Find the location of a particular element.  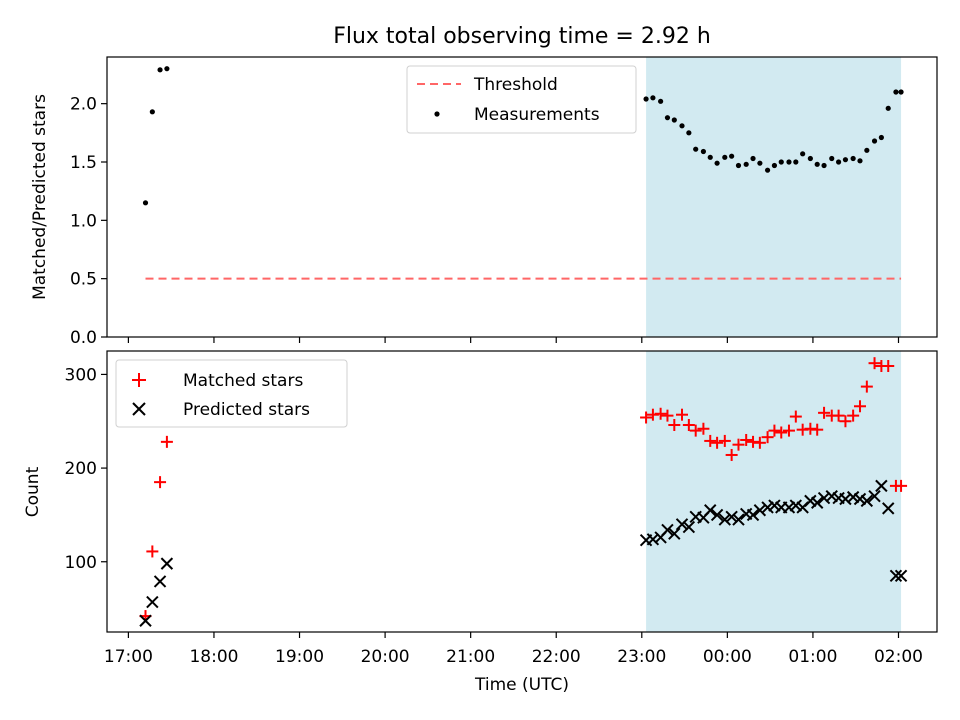

x-tick-label: 17:00 is located at coordinates (128, 657).